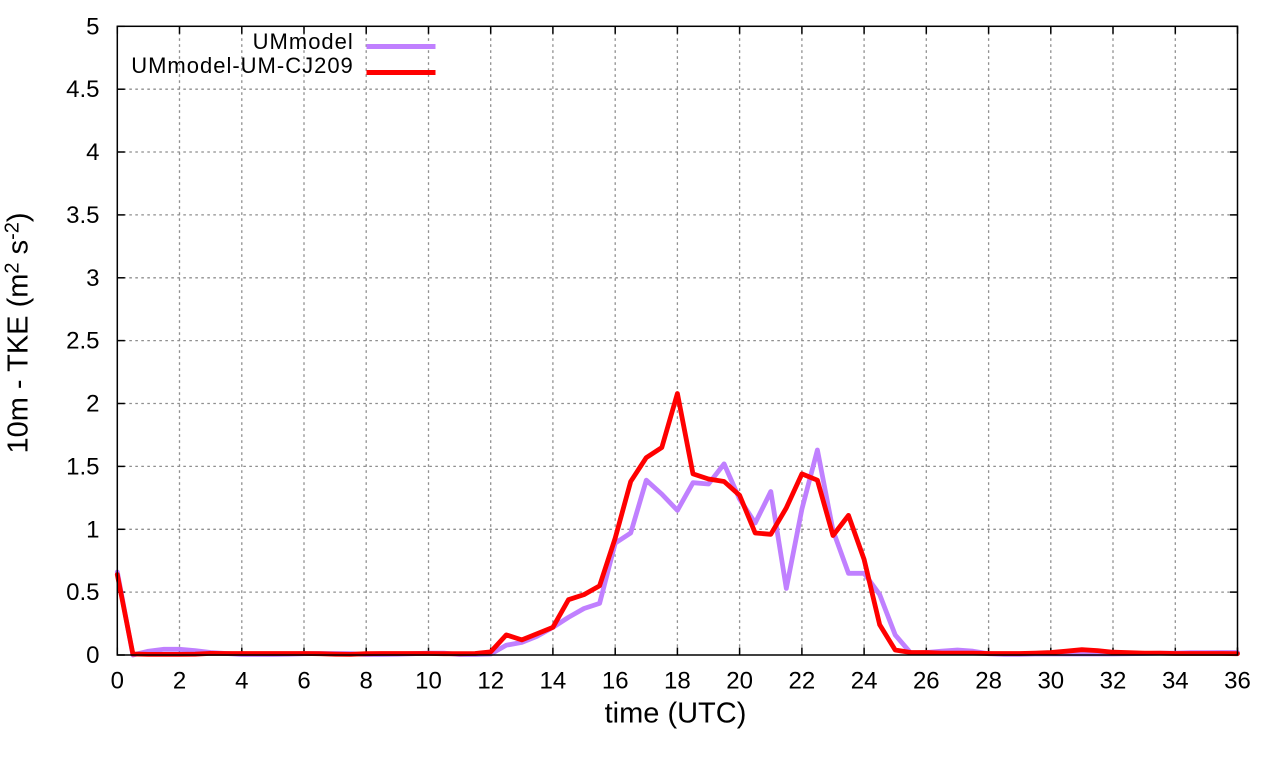  Describe the element at coordinates (1237, 681) in the screenshot. I see `svg-text: 36` at that location.